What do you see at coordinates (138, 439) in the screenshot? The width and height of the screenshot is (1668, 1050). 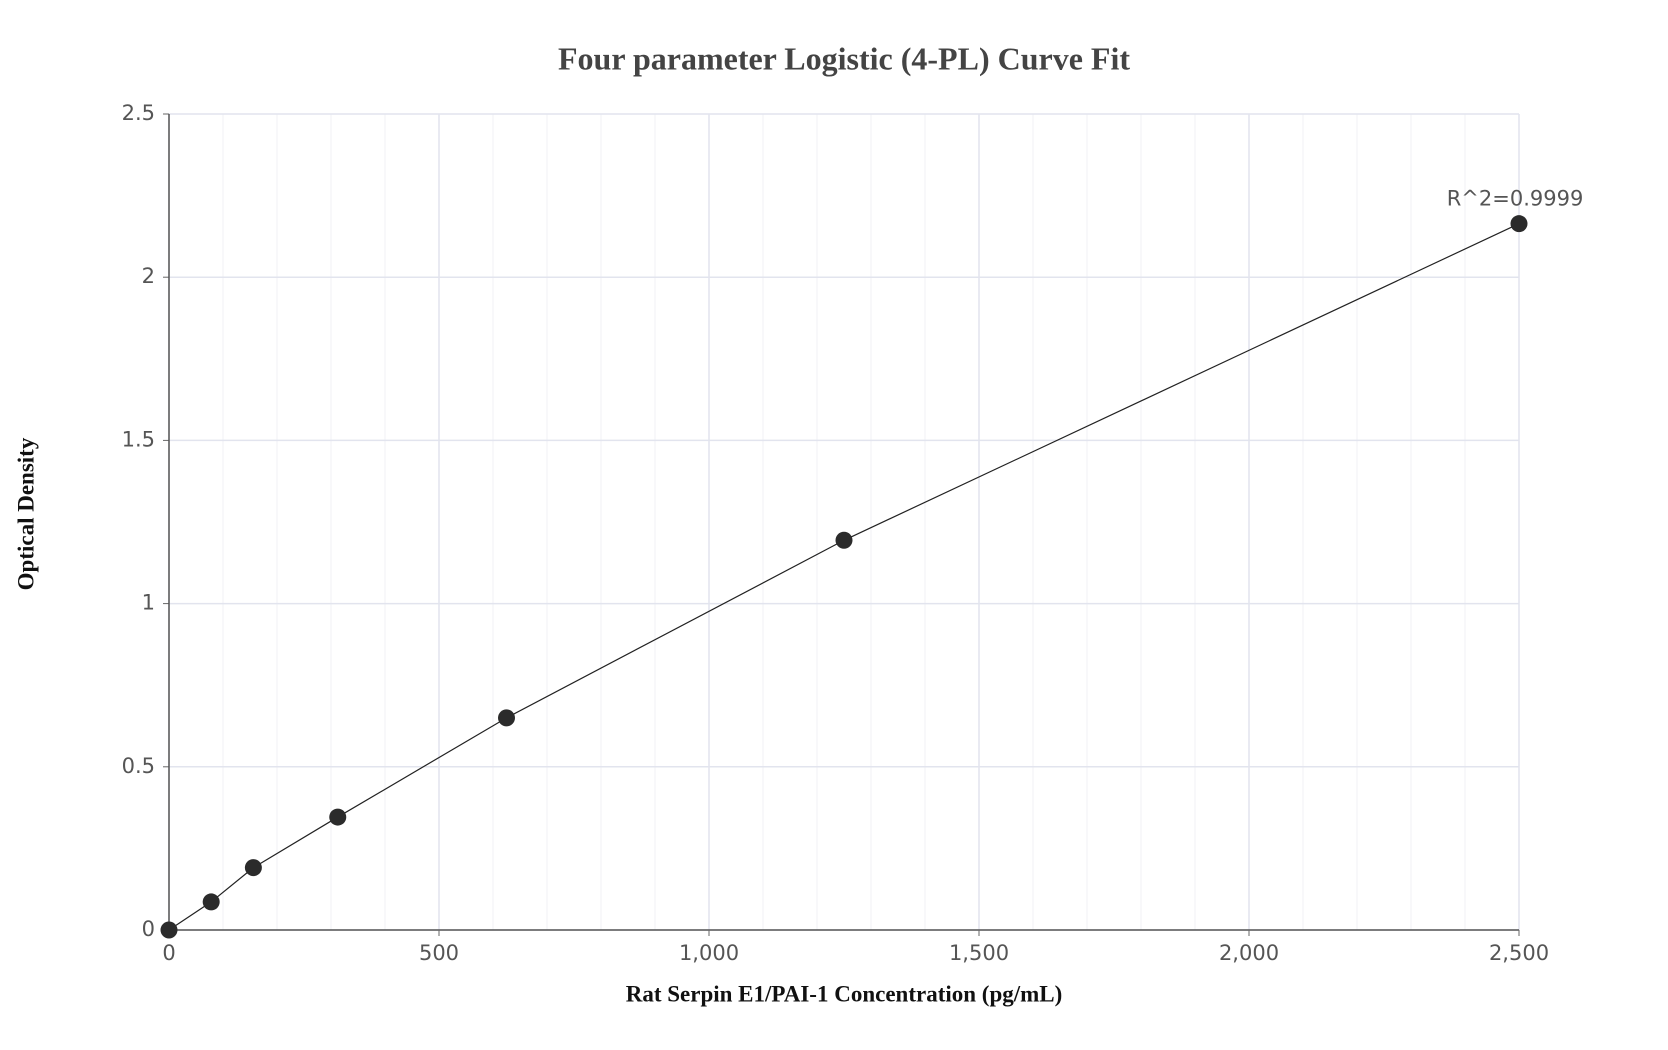 I see `y-tick-label: 1.5` at bounding box center [138, 439].